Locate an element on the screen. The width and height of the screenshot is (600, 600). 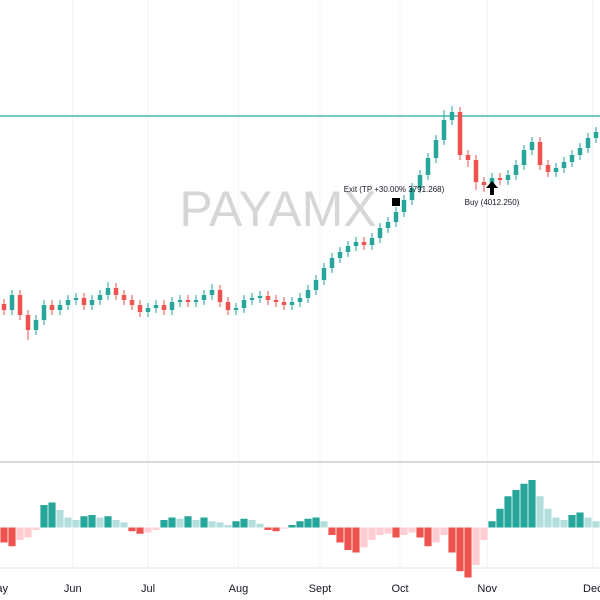
watermark: PAYAMX is located at coordinates (277, 209).